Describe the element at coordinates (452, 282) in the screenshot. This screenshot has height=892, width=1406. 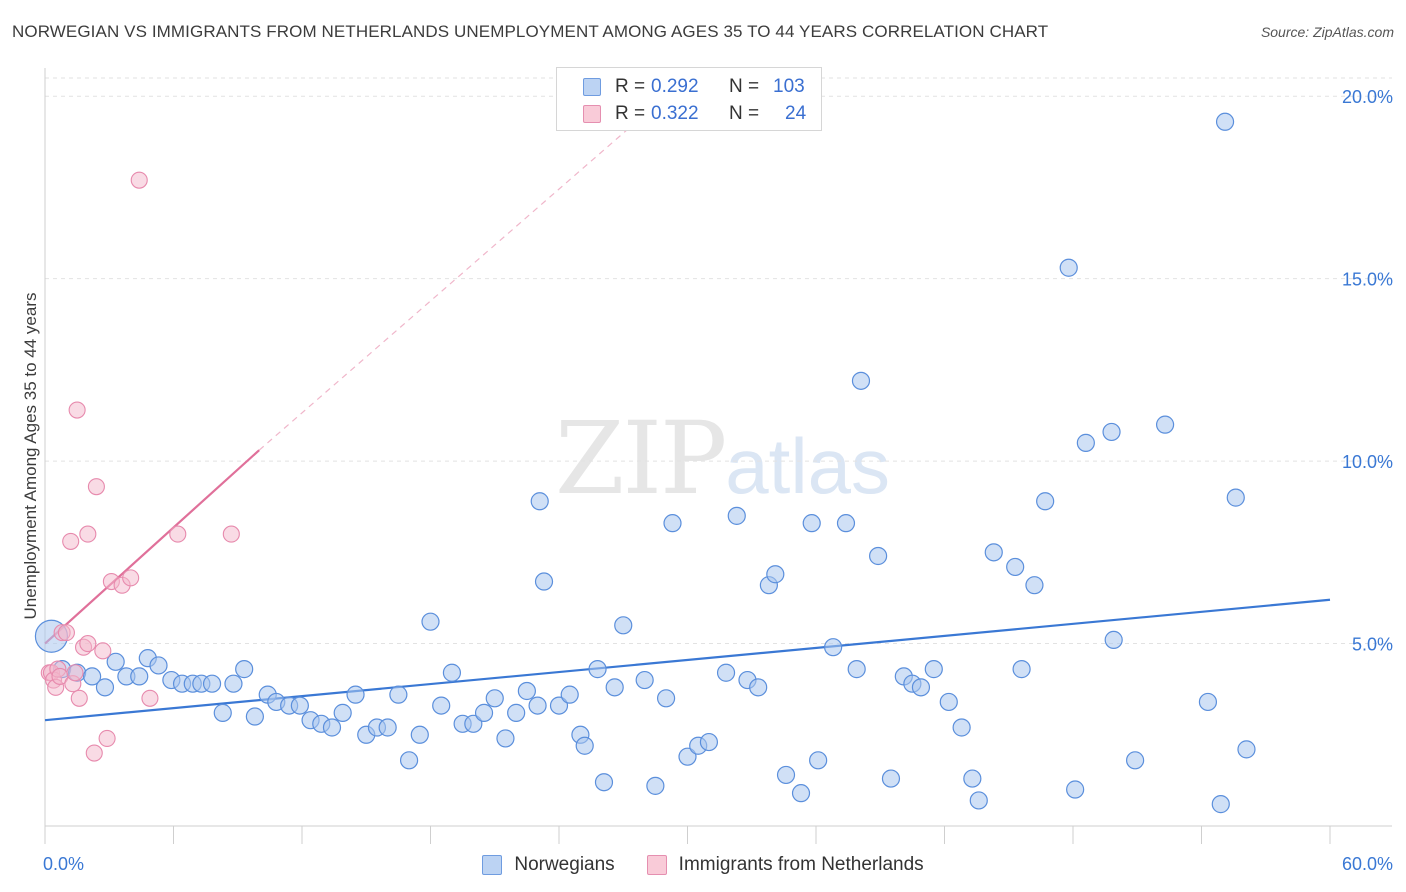
I see `trend-line-netherlands-extension` at that location.